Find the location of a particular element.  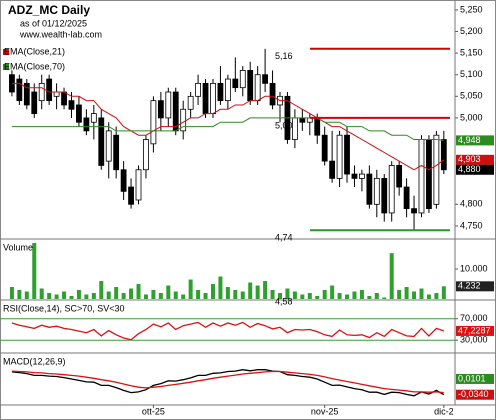

y-tick-label: 5,100 is located at coordinates (471, 74).